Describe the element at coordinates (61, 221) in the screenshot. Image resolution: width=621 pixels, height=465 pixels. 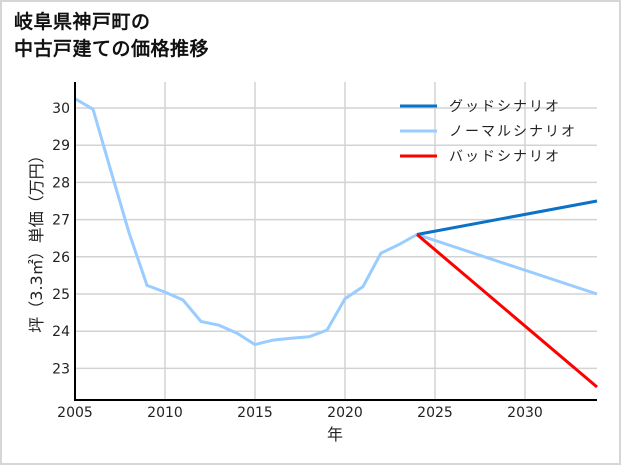
I see `y-tick-label: 27` at that location.